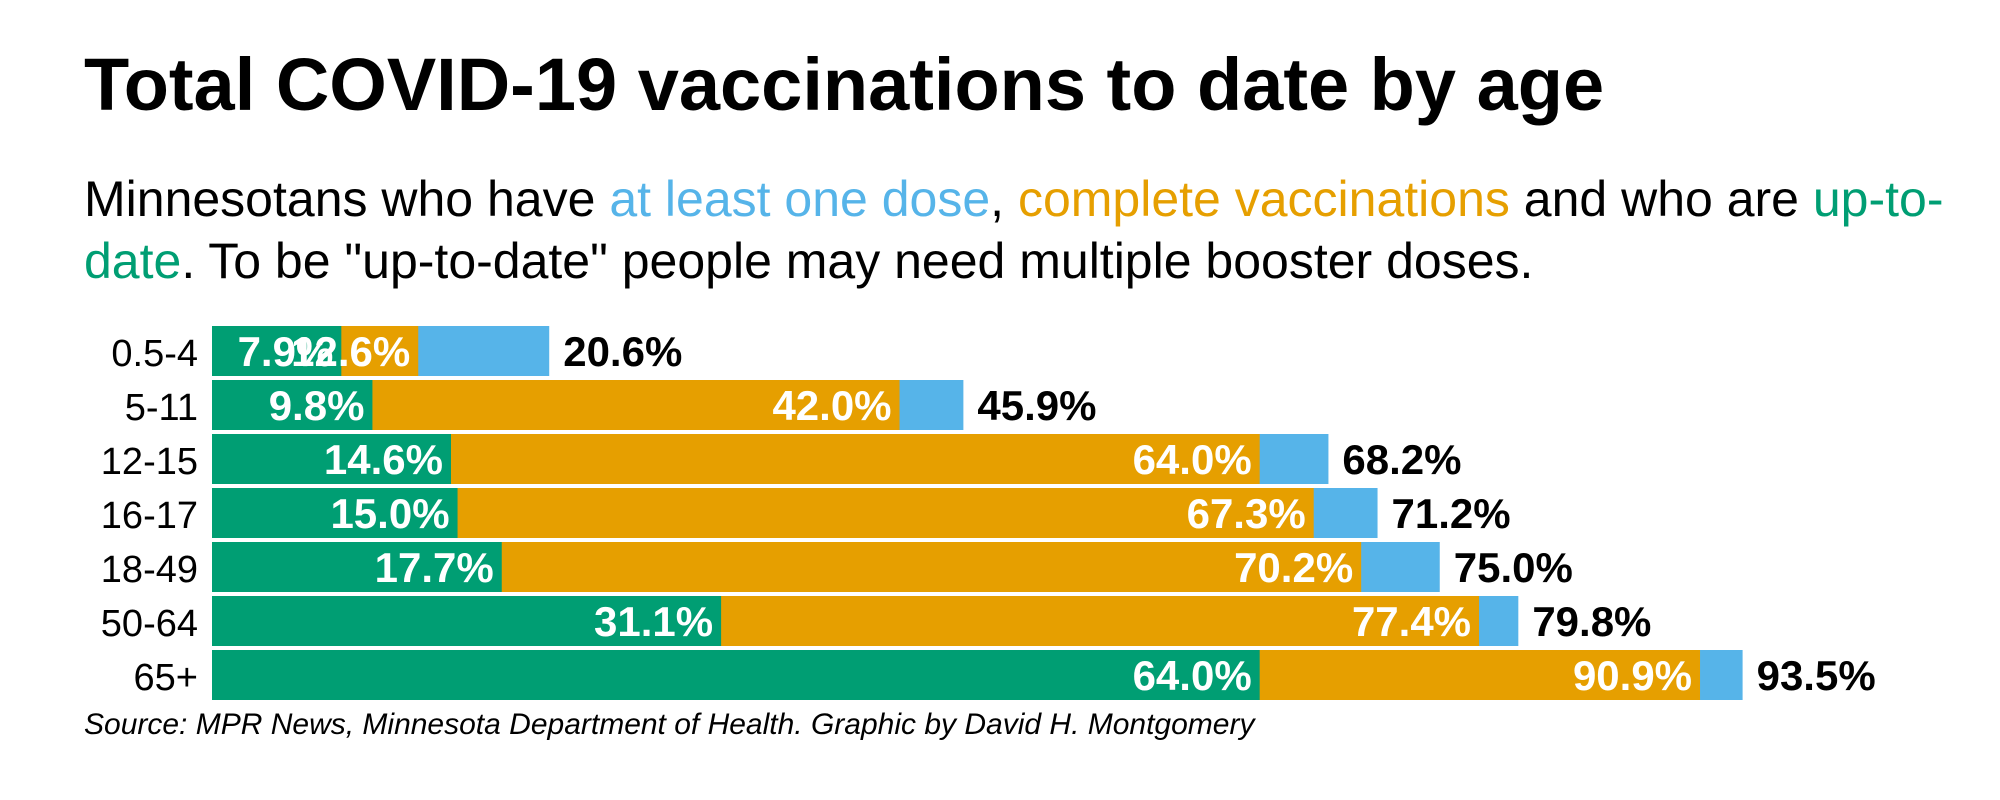 This screenshot has width=2000, height=800. Describe the element at coordinates (347, 199) in the screenshot. I see `subtitle-text-1: Minnesotans who have` at that location.